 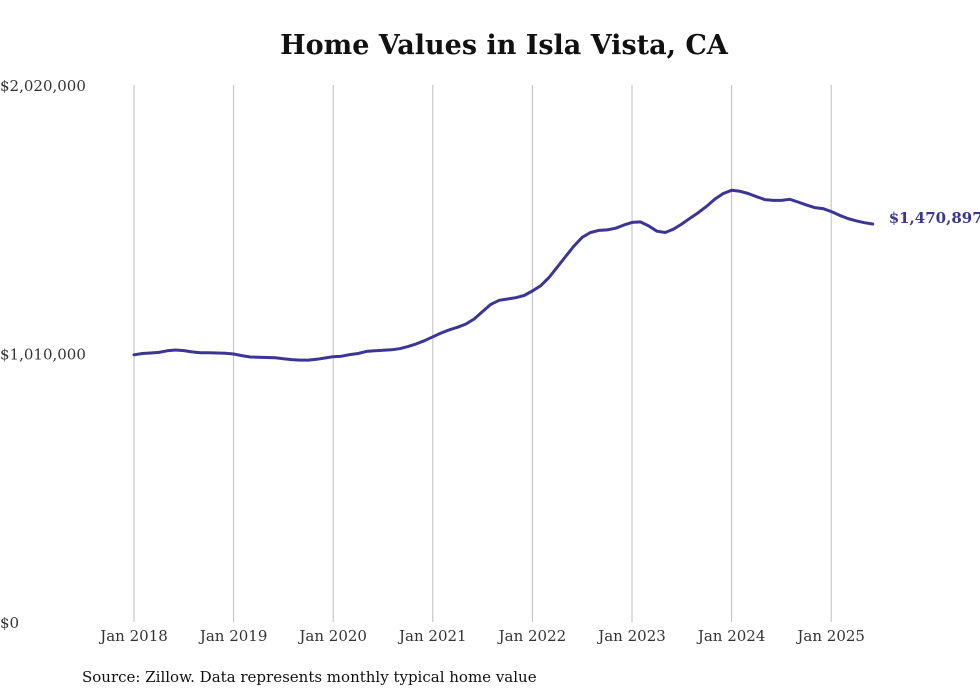 What do you see at coordinates (532, 636) in the screenshot?
I see `x-tick-label: Jan 2022` at bounding box center [532, 636].